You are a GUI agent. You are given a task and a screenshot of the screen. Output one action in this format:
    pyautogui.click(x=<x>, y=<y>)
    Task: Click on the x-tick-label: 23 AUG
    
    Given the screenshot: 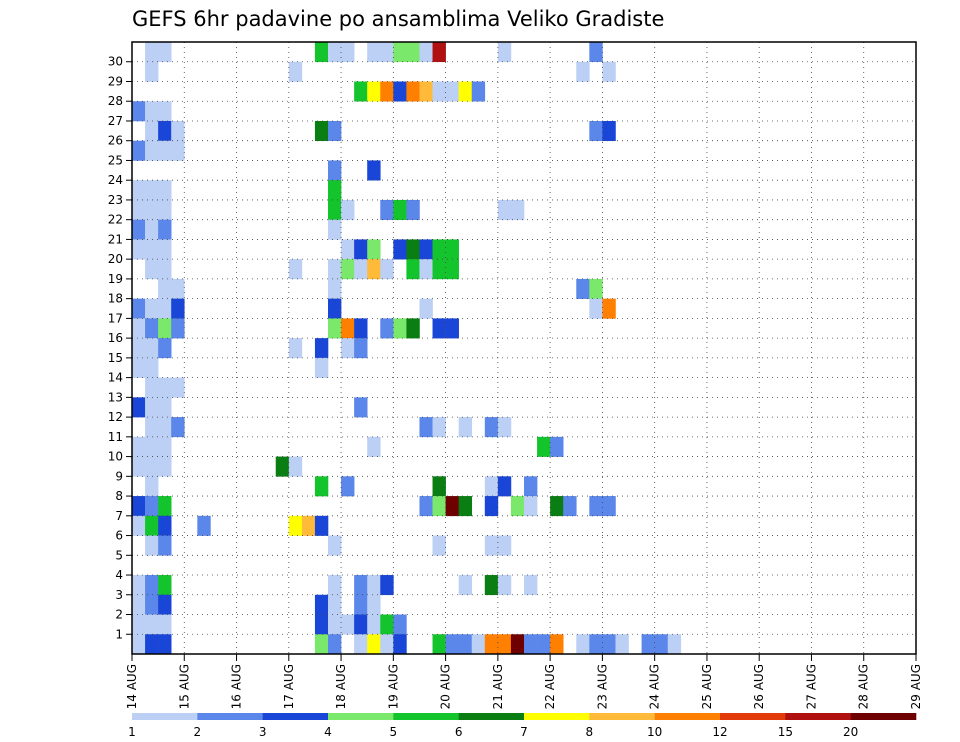 What is the action you would take?
    pyautogui.click(x=602, y=686)
    